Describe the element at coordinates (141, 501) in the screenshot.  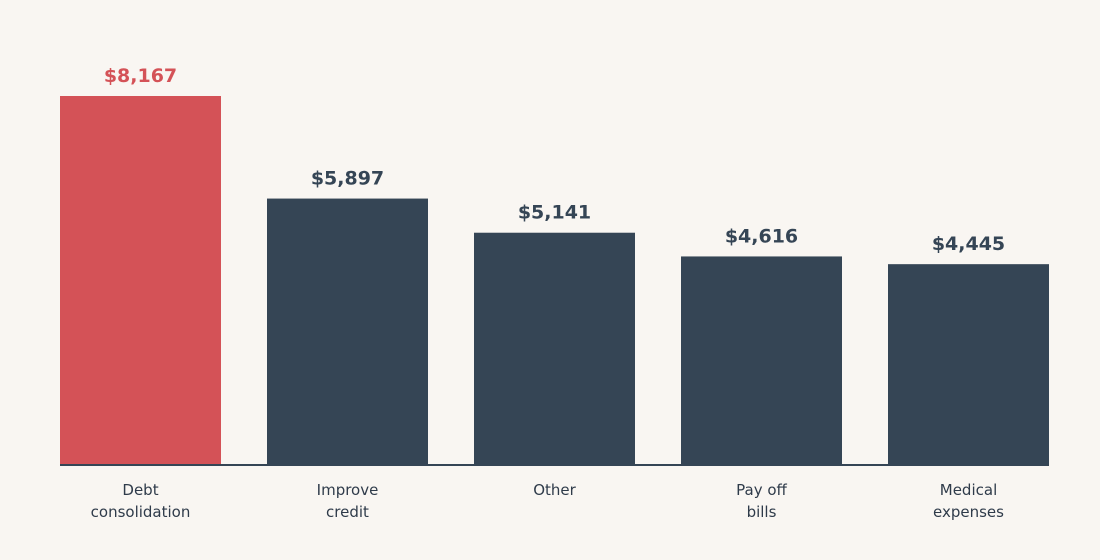
I see `category-label-0: Debt consolidation` at that location.